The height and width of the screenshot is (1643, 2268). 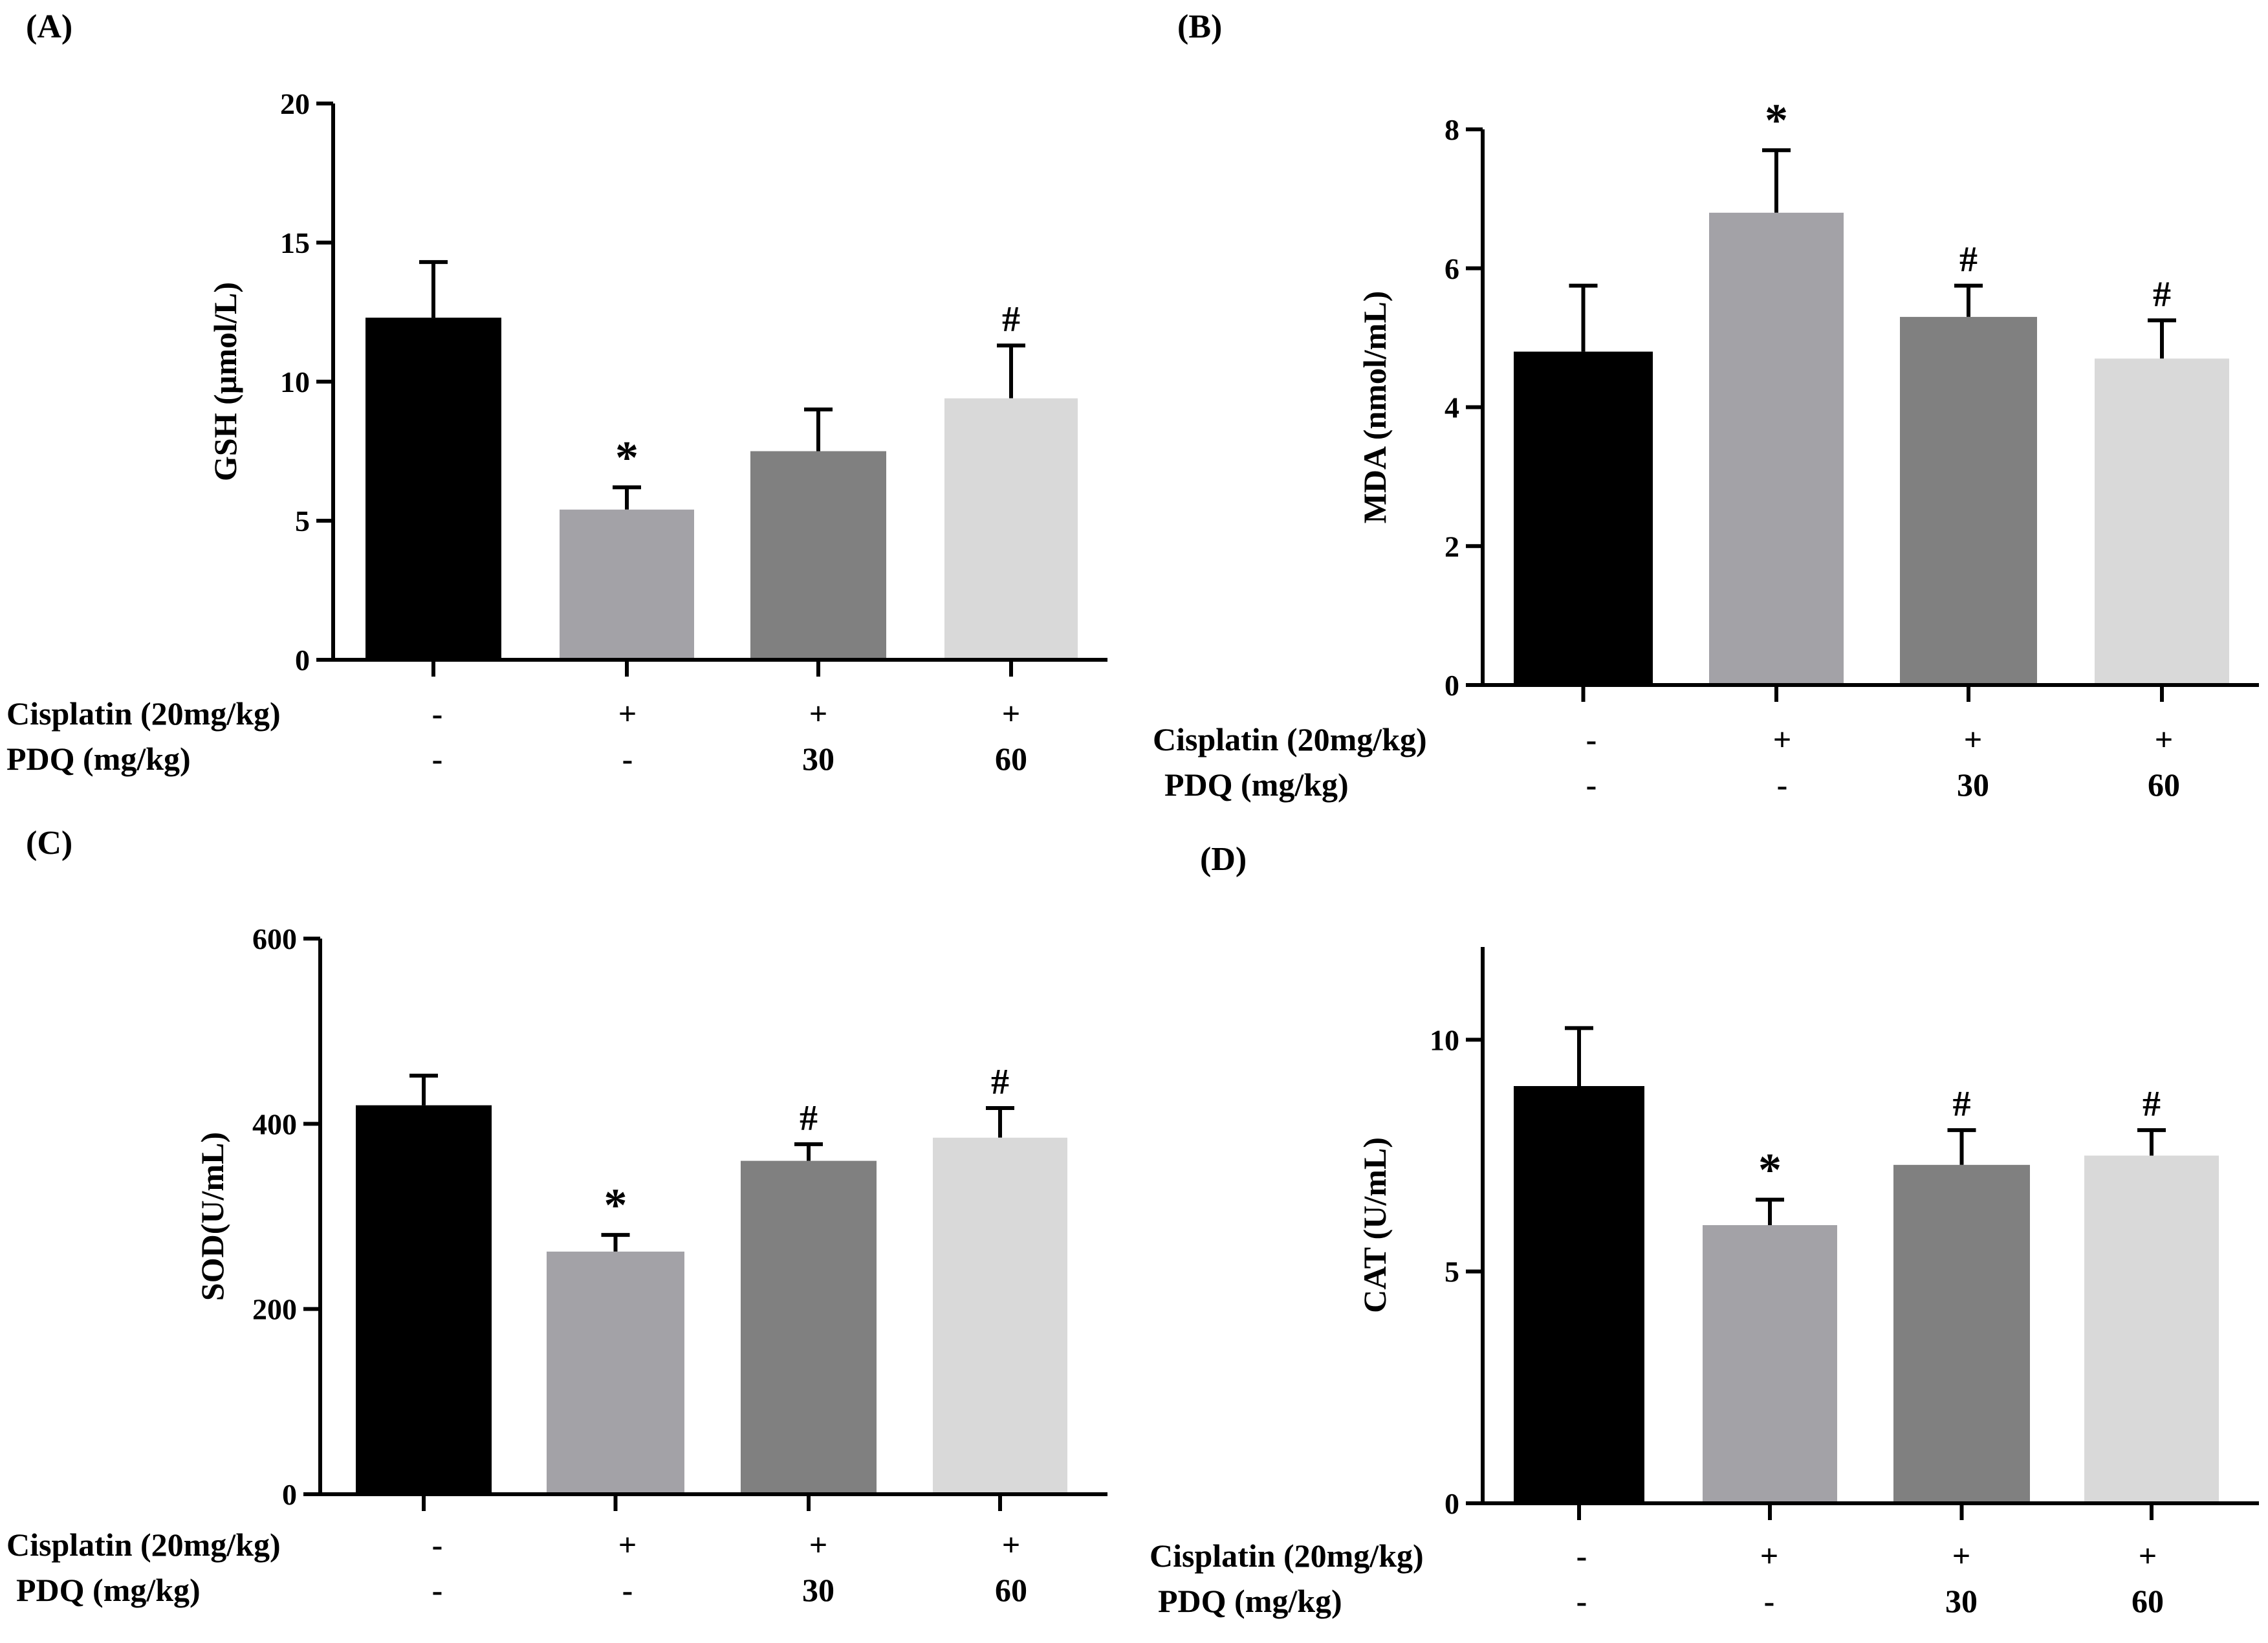 What do you see at coordinates (295, 104) in the screenshot?
I see `y-tick-label: 20` at bounding box center [295, 104].